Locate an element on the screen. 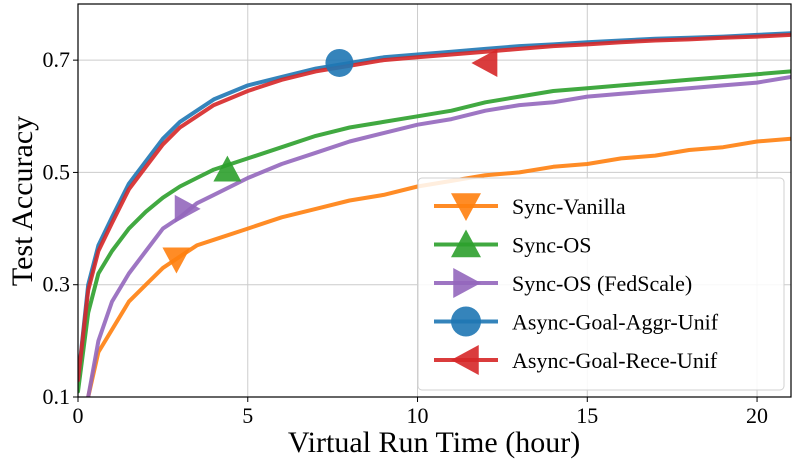  y-tick-label: 0.1 is located at coordinates (57, 396).